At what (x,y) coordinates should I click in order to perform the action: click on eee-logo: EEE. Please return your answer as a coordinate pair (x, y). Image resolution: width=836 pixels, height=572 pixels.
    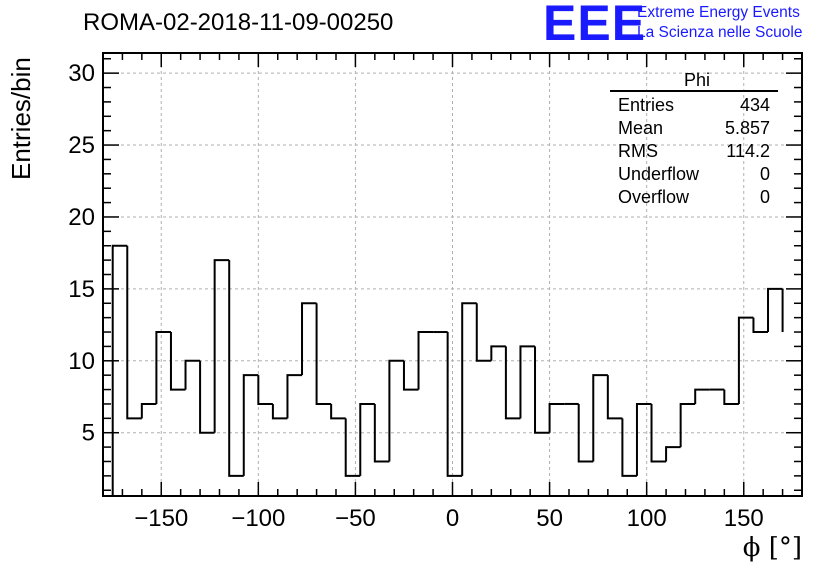
    Looking at the image, I should click on (595, 25).